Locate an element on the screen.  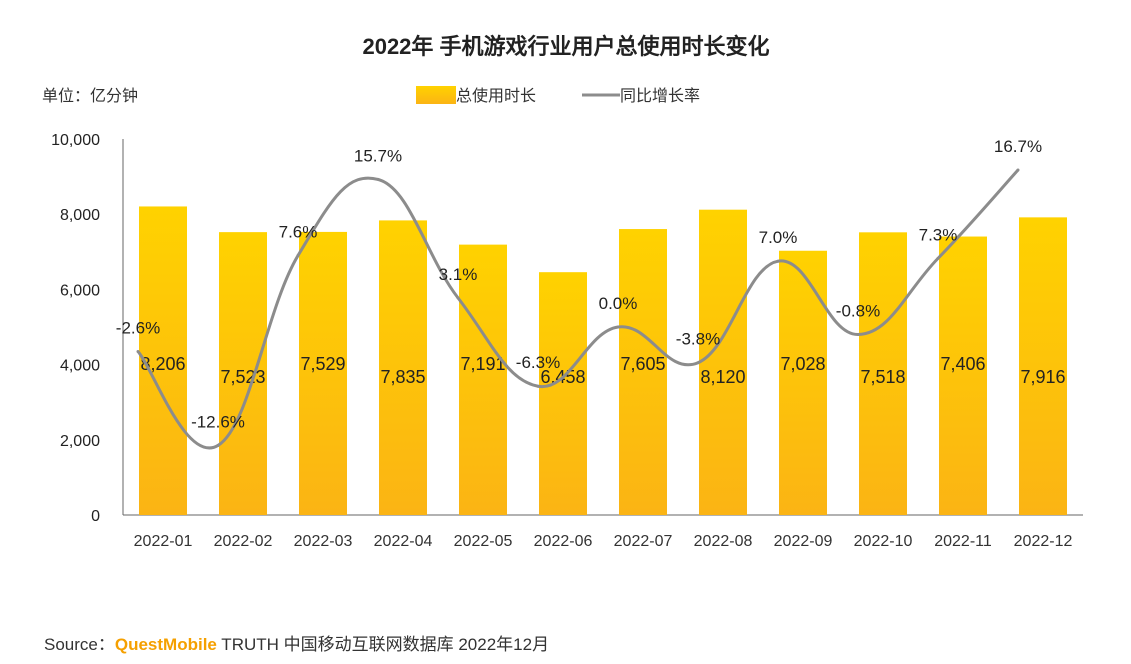
bar-value-label: 8,206 is located at coordinates (162, 364).